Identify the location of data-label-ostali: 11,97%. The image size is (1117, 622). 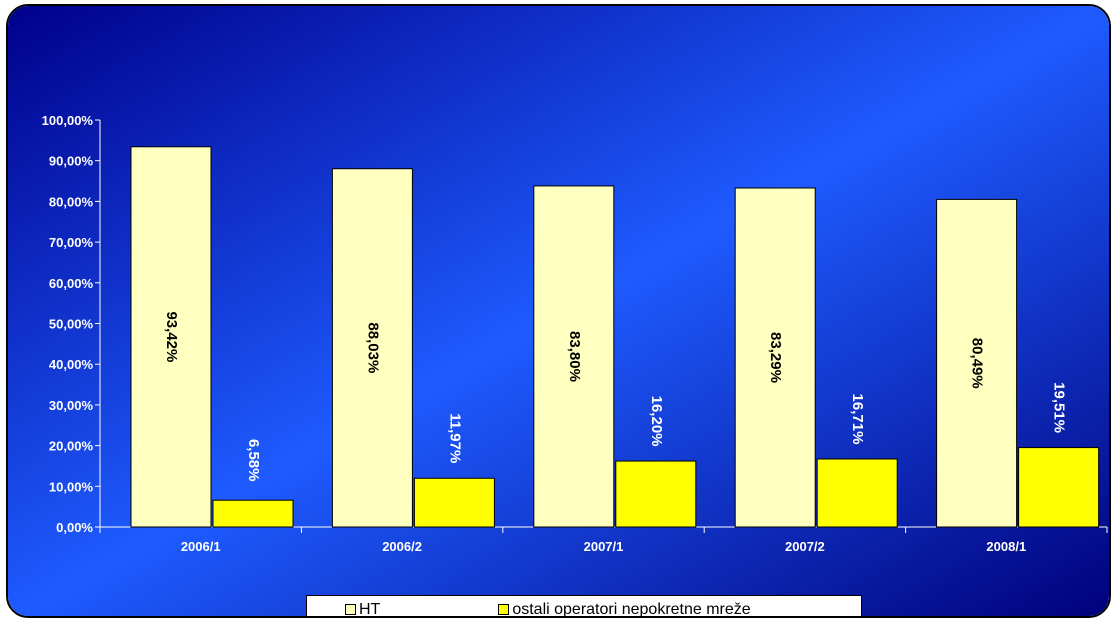
(454, 438).